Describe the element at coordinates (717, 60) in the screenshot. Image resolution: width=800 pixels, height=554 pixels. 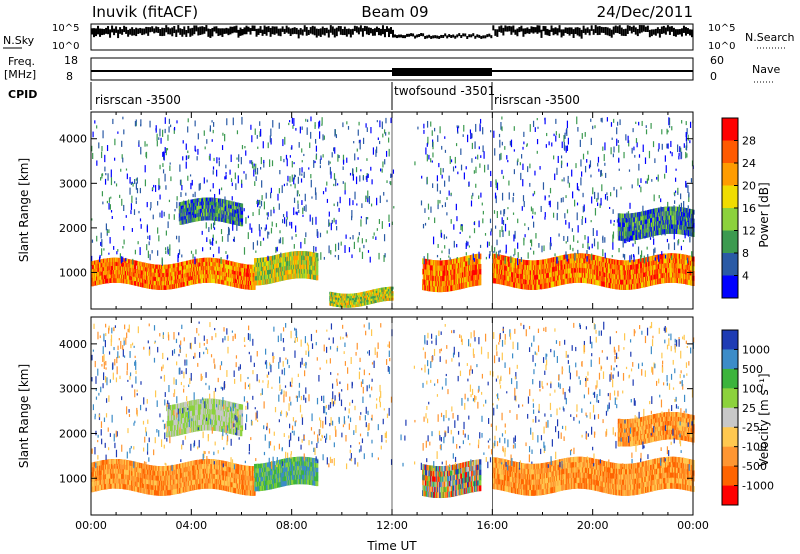
I see `nave-tick-top: 60` at that location.